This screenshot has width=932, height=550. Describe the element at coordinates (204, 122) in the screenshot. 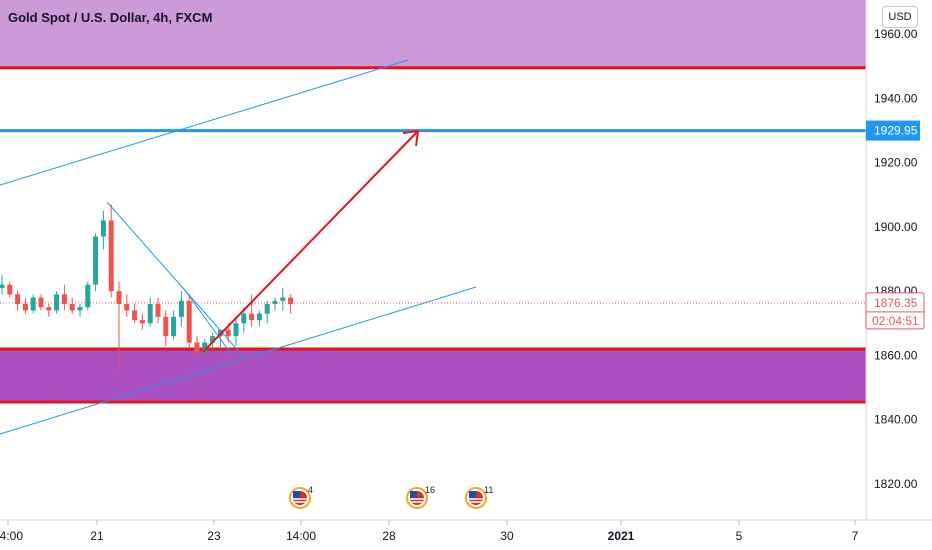

I see `upper-channel-line` at that location.